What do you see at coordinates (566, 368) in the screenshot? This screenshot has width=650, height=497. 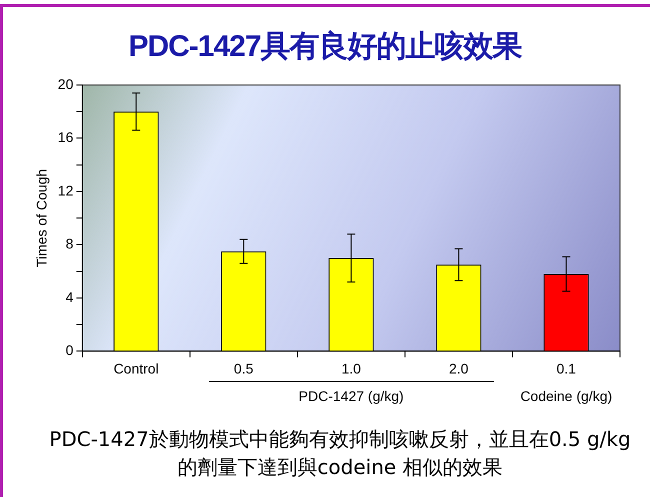 I see `x-tick-label: 0.1` at bounding box center [566, 368].